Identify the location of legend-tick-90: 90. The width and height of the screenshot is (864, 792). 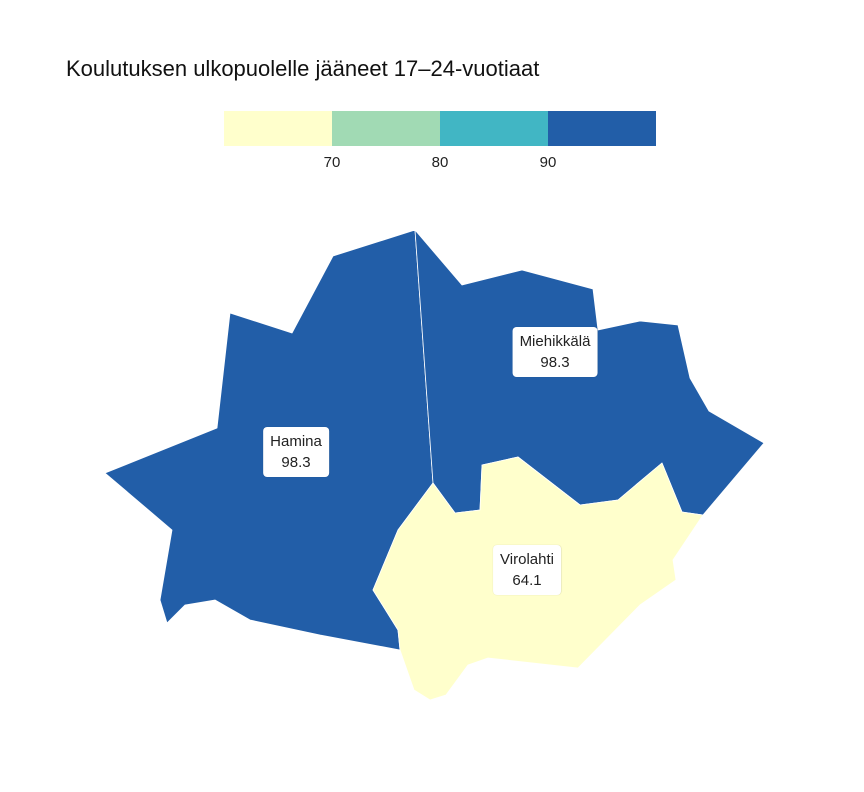
(548, 162).